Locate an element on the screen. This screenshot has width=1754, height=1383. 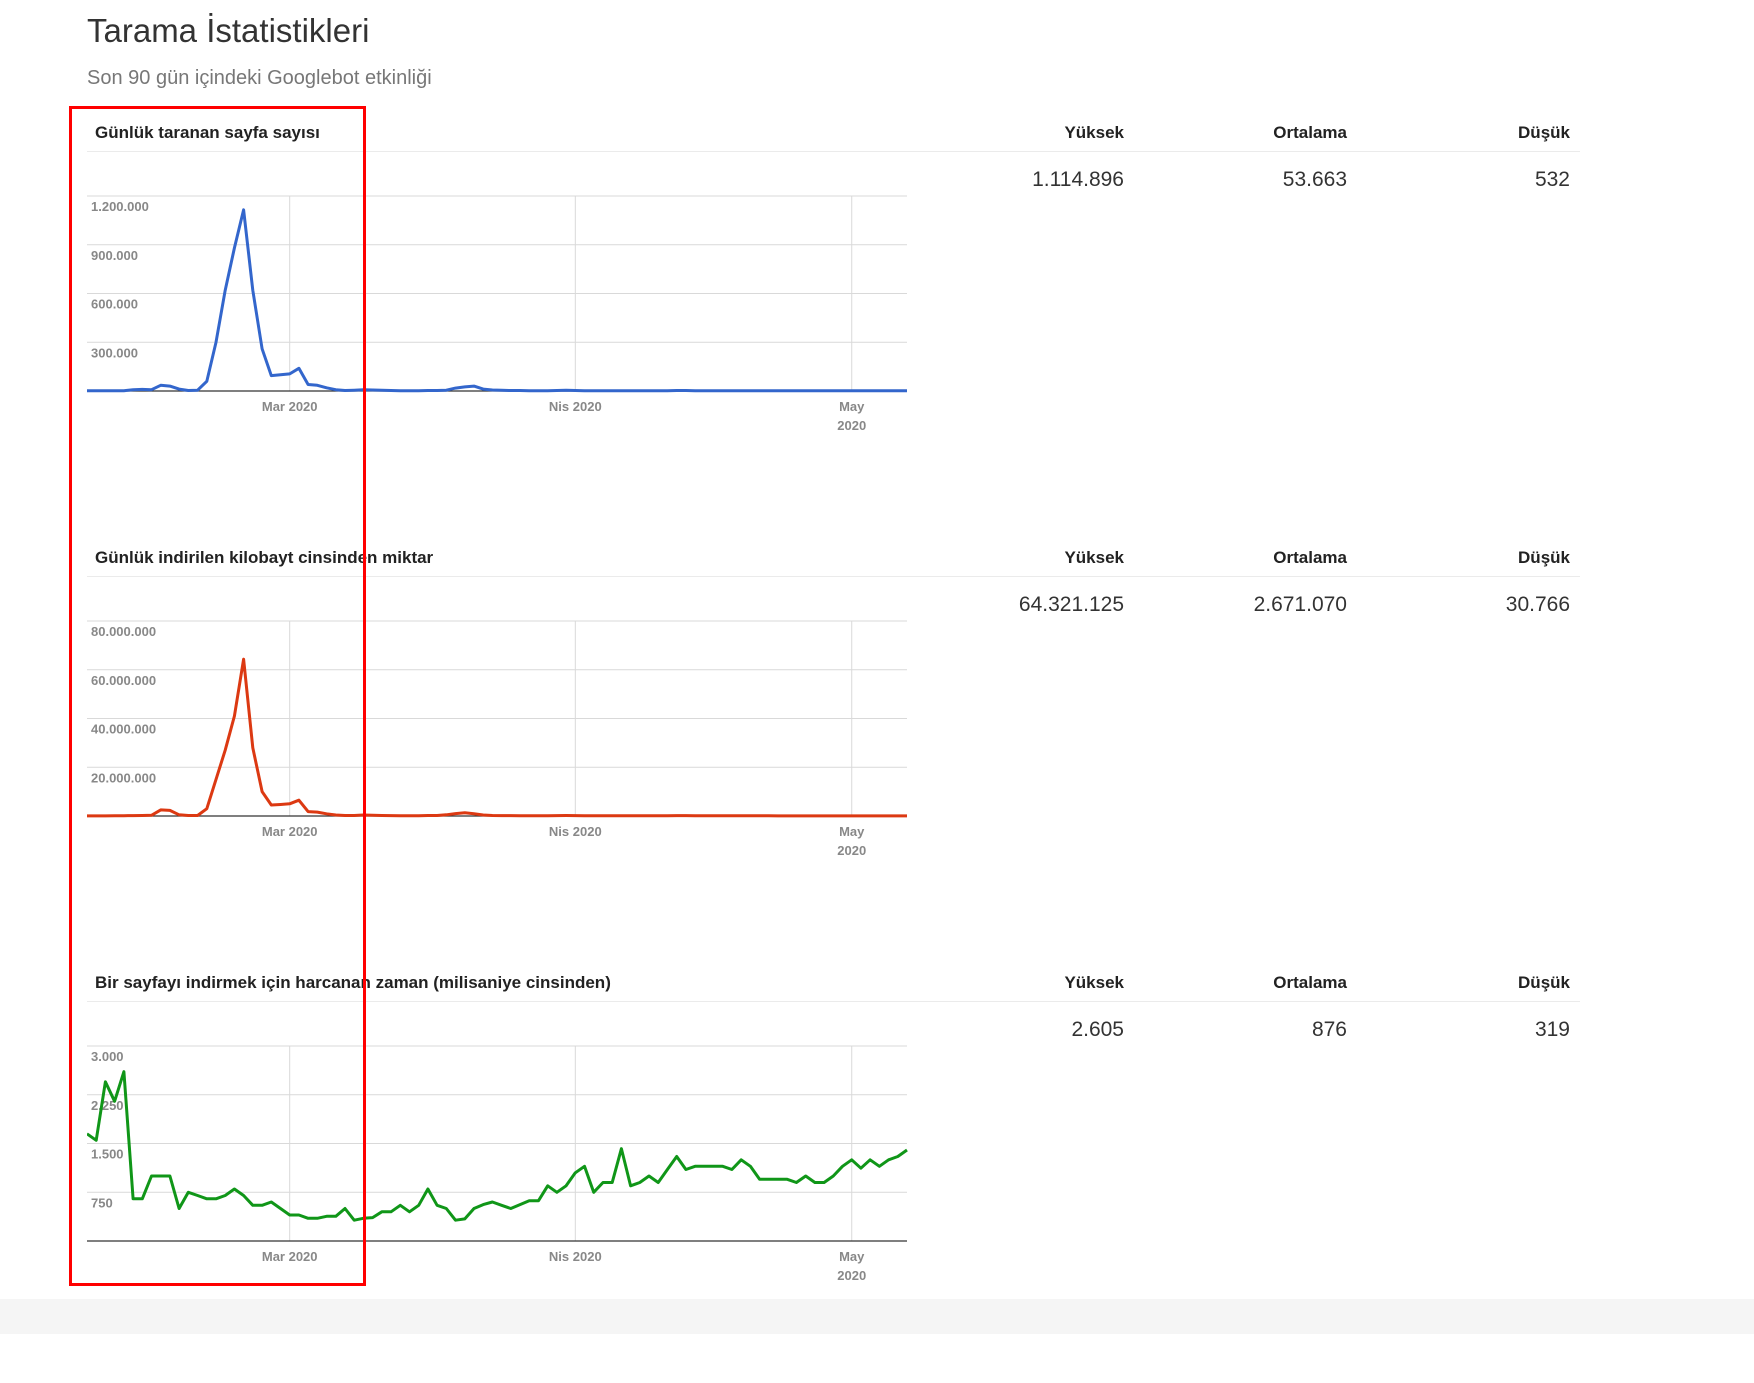
page-subtitle: Son 90 gün içindeki Googlebot etkinliği is located at coordinates (259, 78).